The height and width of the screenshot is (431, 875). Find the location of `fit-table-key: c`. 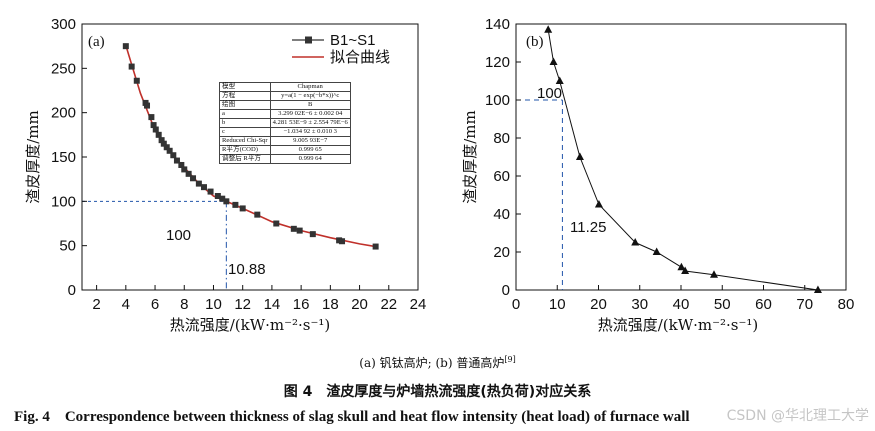

fit-table-key: c is located at coordinates (245, 132).